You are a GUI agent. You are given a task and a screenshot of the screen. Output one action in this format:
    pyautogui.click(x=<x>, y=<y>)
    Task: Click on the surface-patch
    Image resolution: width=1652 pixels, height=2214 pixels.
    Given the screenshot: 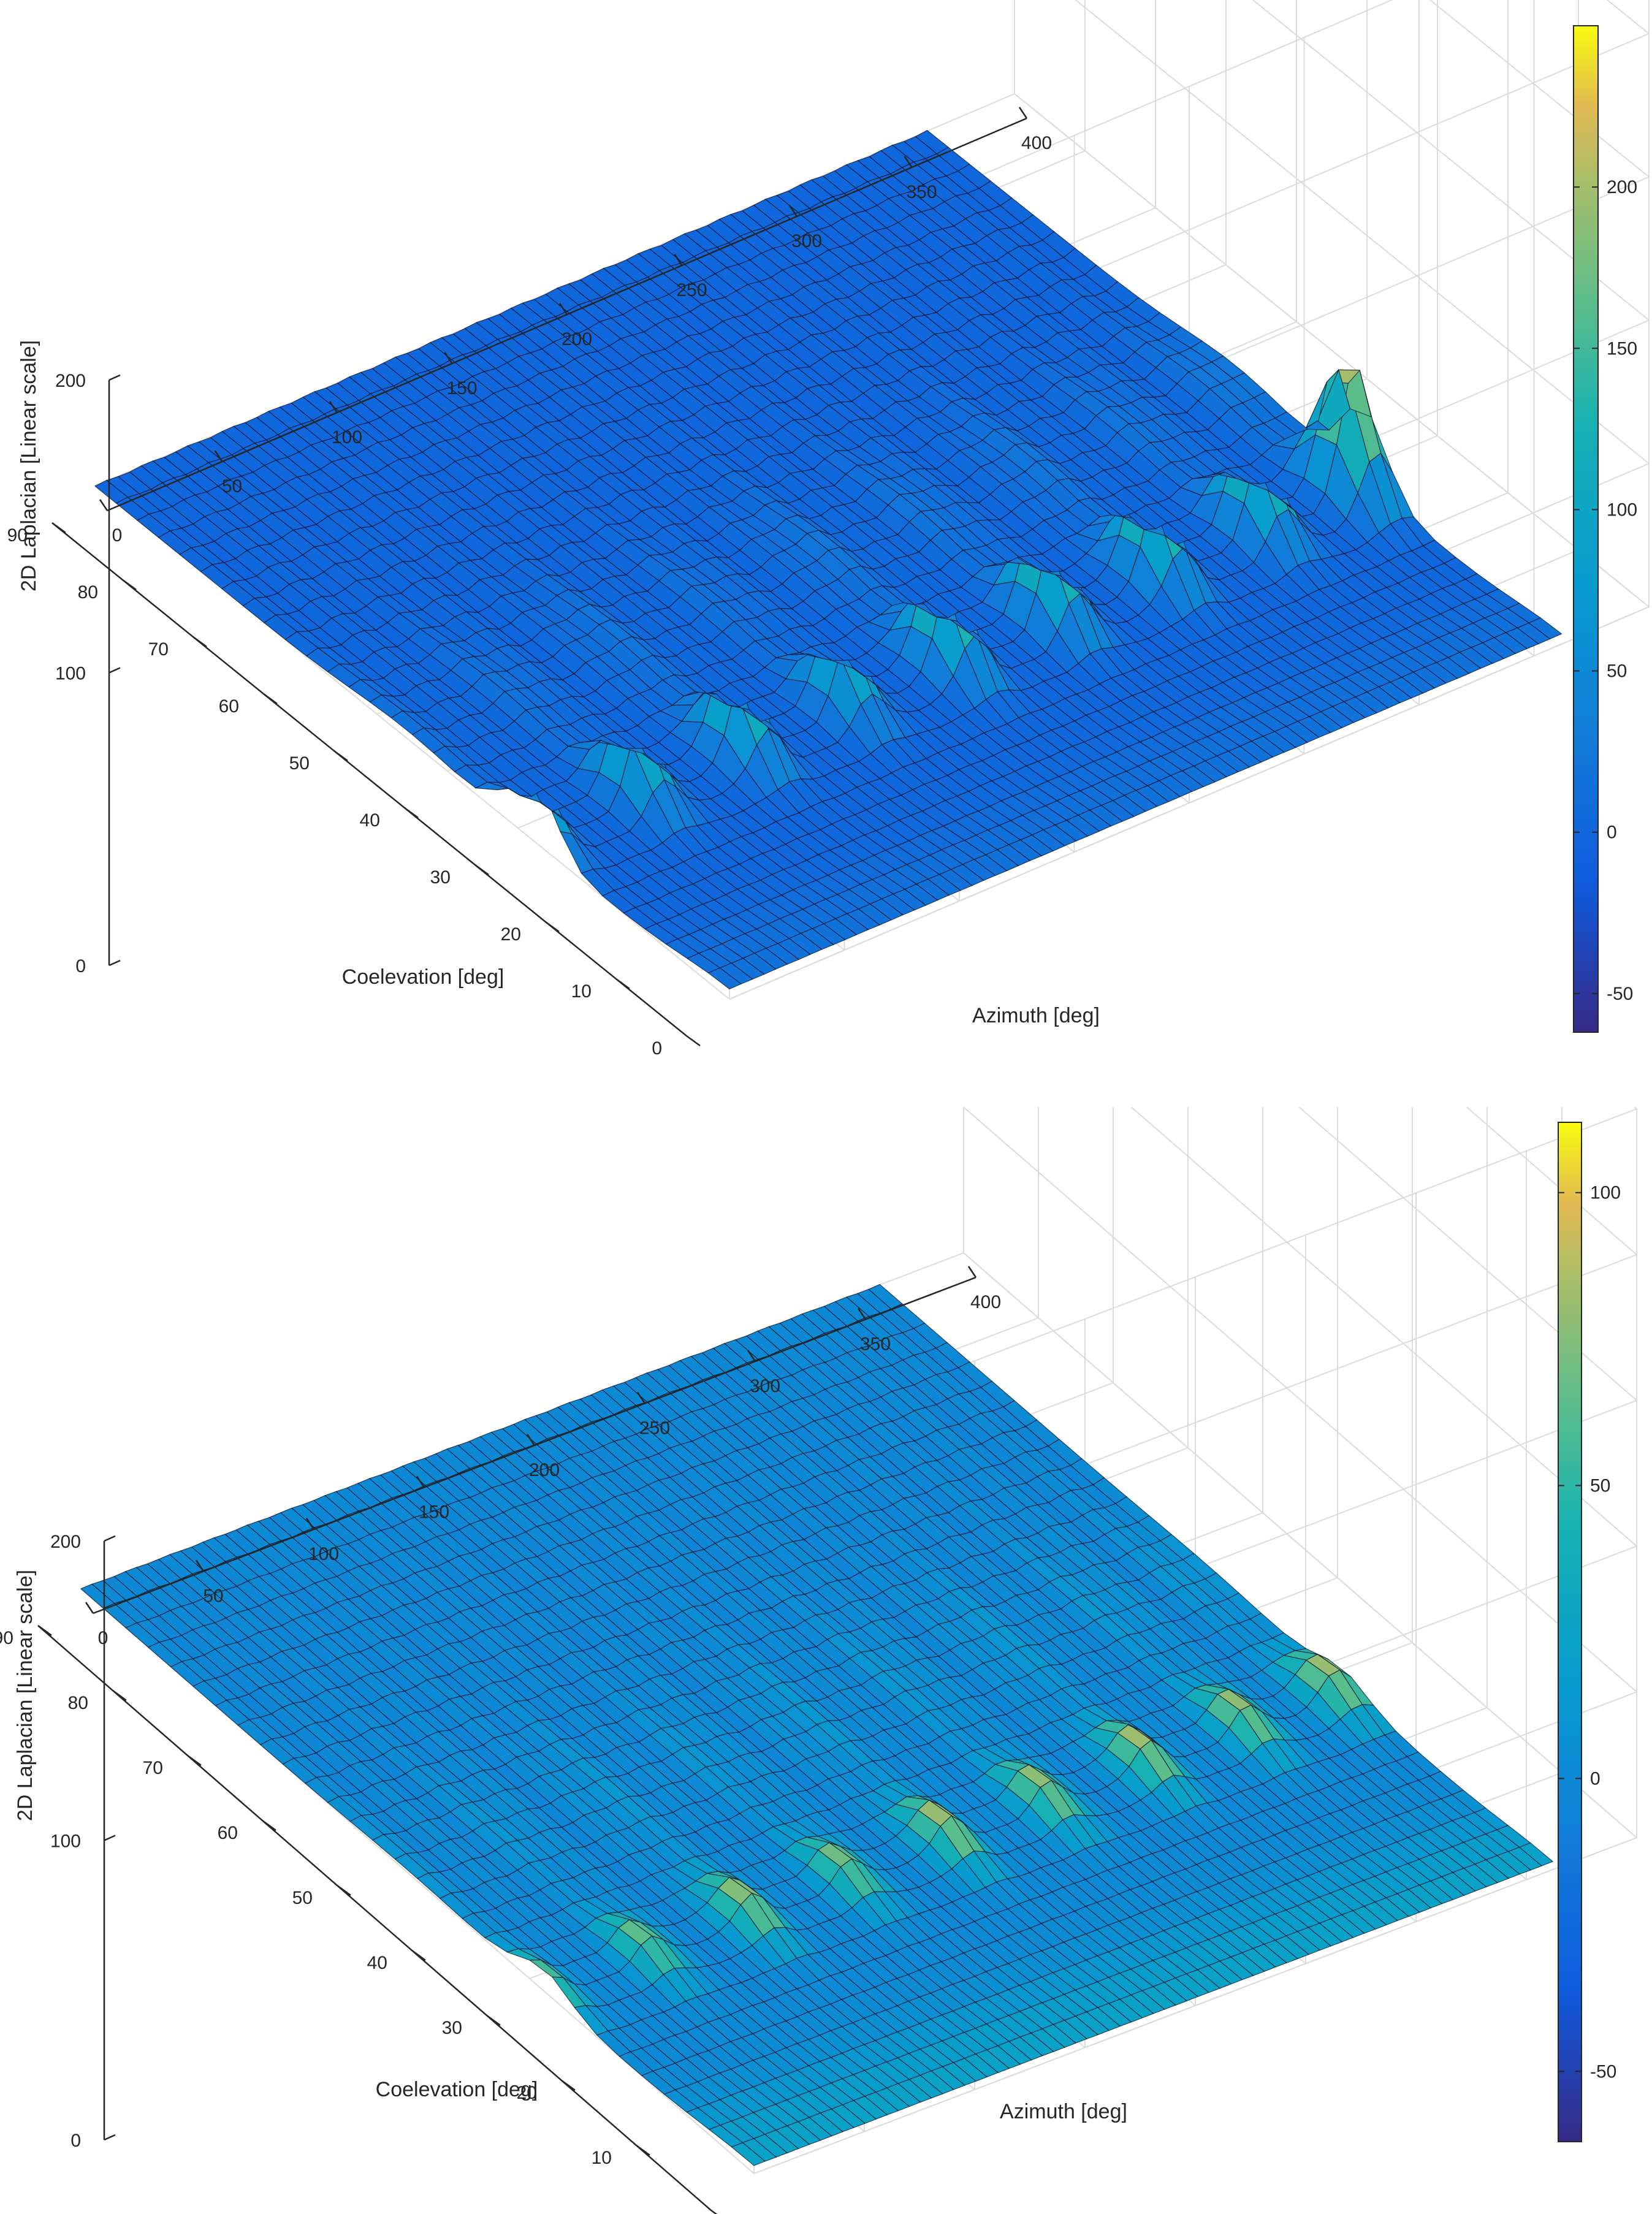 What is the action you would take?
    pyautogui.click(x=97, y=1596)
    